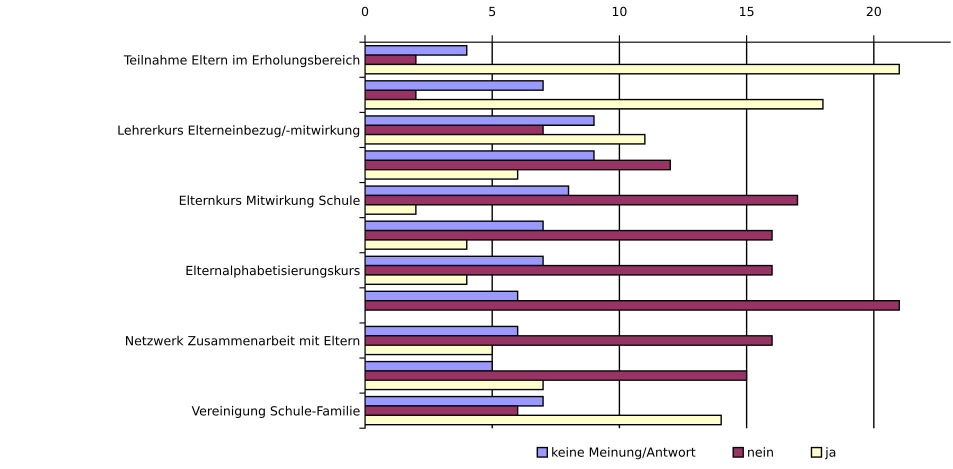 This screenshot has width=953, height=469. What do you see at coordinates (243, 341) in the screenshot?
I see `y-tick-label: Netzwerk Zusammenarbeit mit Eltern` at bounding box center [243, 341].